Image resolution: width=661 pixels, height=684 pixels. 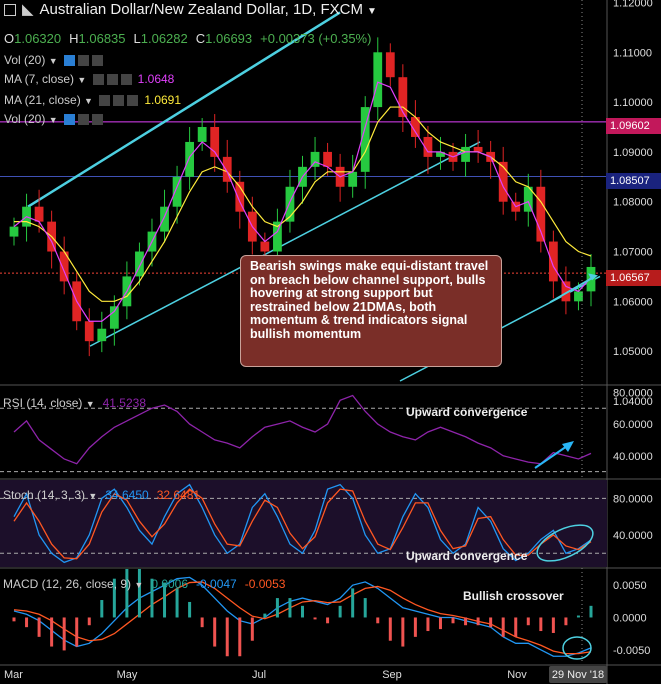 What do you see at coordinates (74, 38) in the screenshot?
I see `high-label: H` at bounding box center [74, 38].